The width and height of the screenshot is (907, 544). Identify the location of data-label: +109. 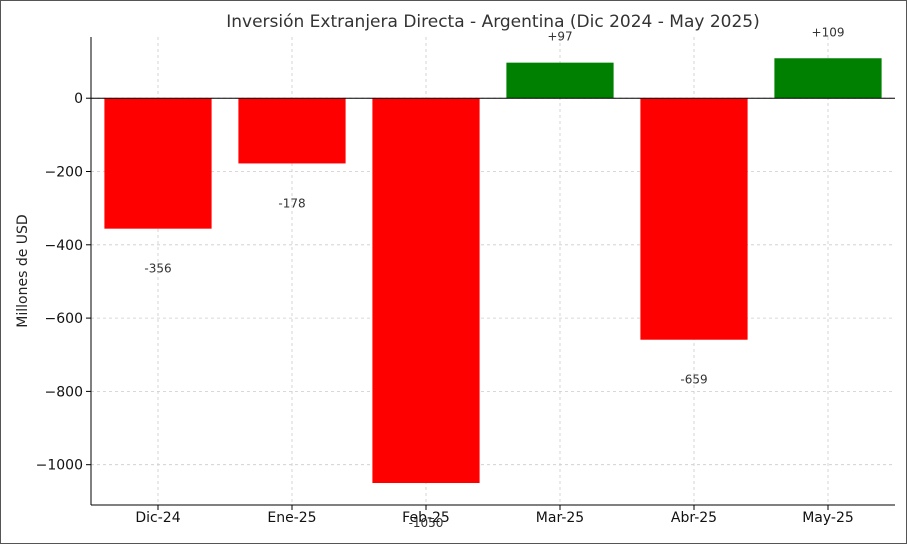
(828, 32).